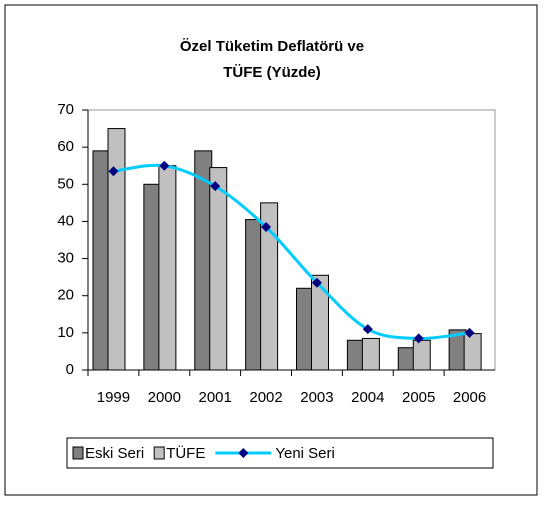 This screenshot has width=544, height=508. Describe the element at coordinates (65, 146) in the screenshot. I see `y-tick-label: 60` at that location.